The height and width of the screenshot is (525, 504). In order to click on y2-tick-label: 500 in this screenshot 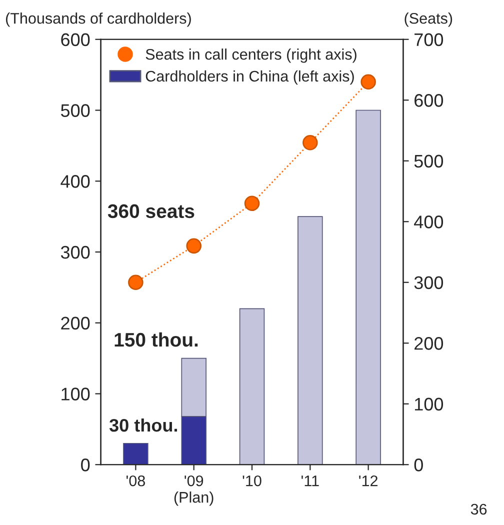, I will do `click(429, 161)`.